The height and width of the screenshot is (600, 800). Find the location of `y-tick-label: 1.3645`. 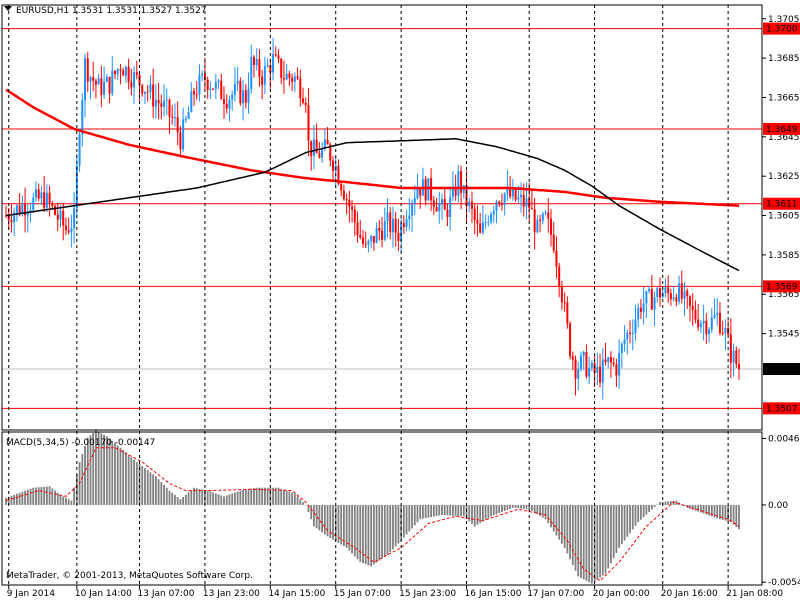

y-tick-label: 1.3645 is located at coordinates (784, 138).